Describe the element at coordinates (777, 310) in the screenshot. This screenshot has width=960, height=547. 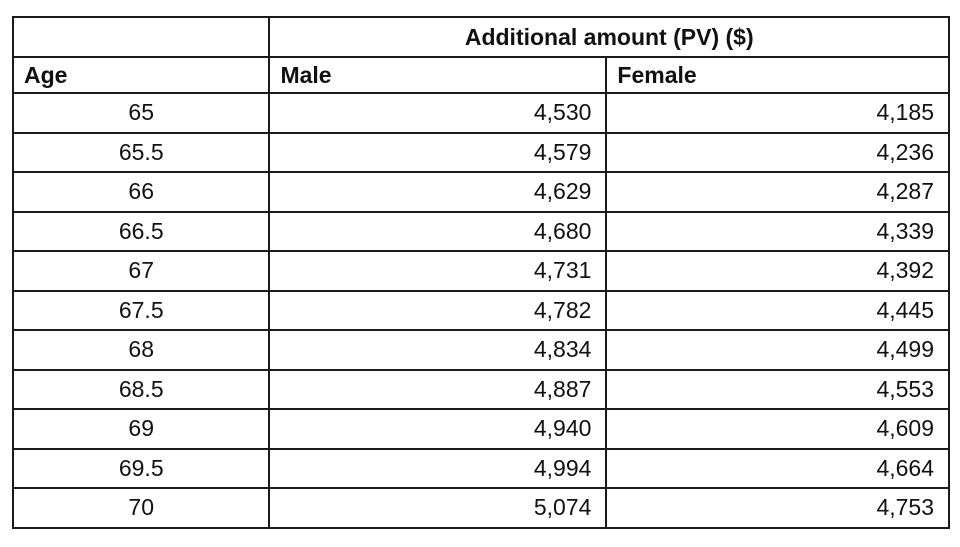
I see `female-amount-cell: 4,445` at that location.